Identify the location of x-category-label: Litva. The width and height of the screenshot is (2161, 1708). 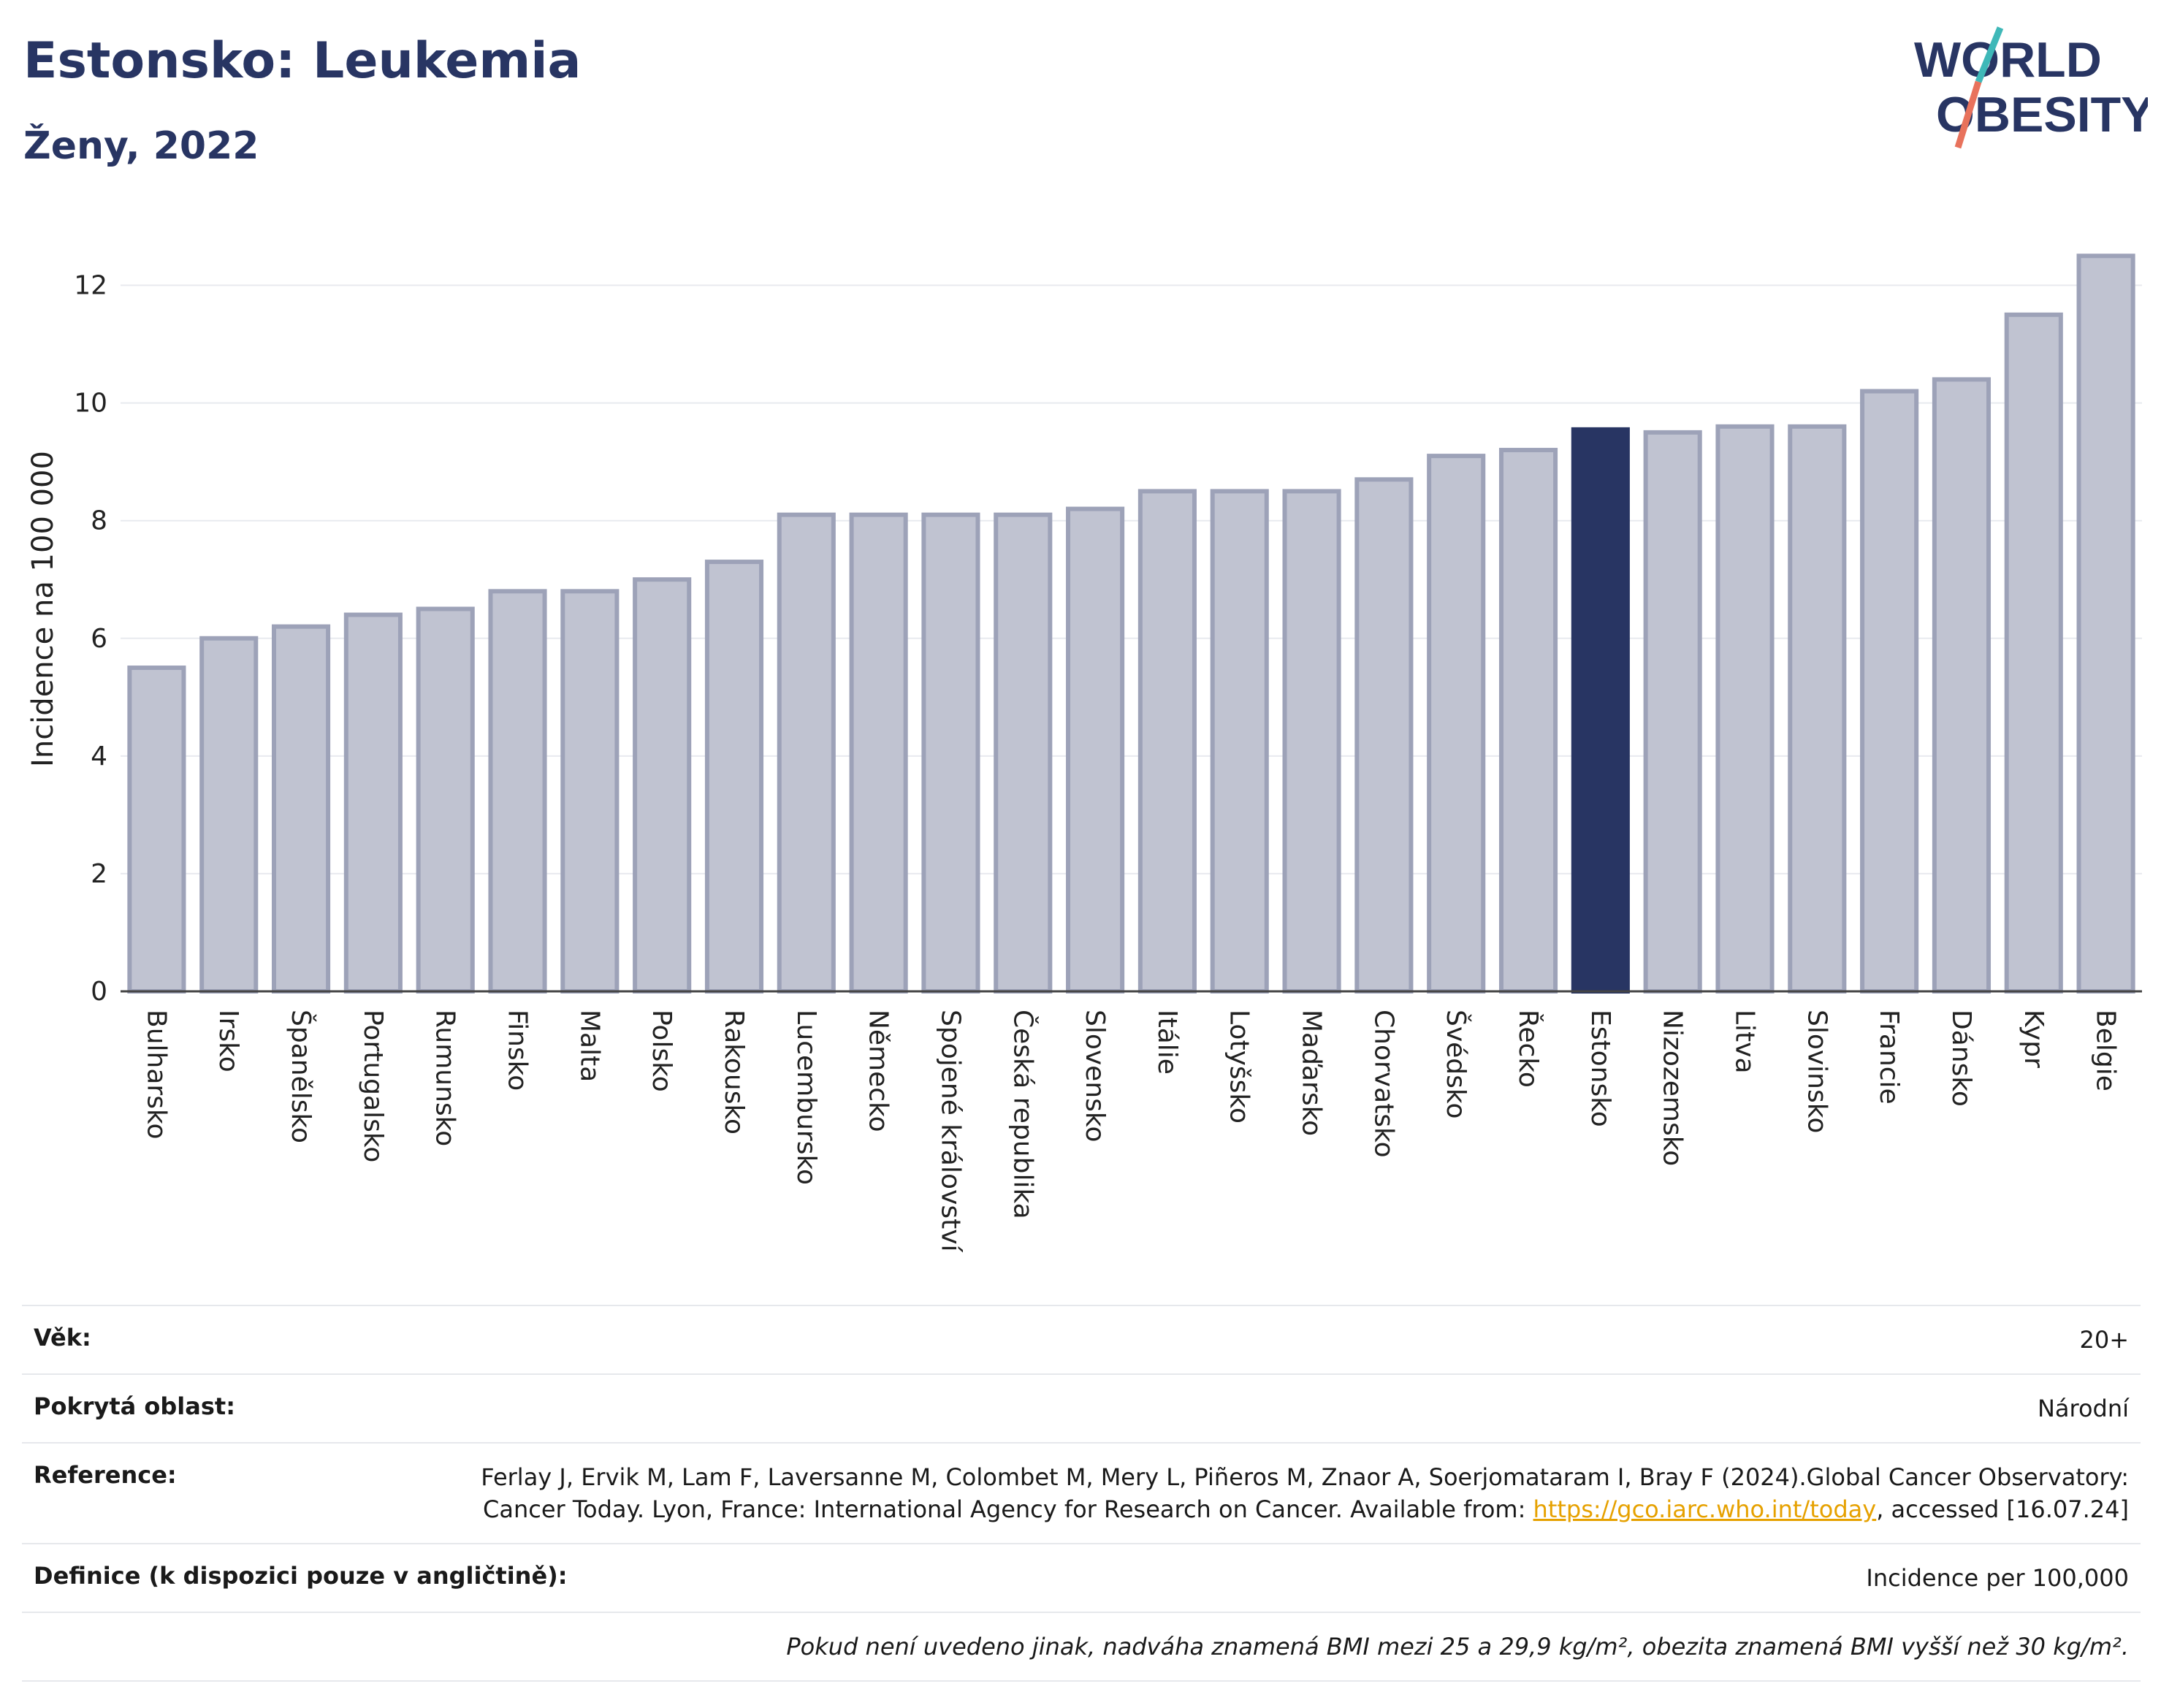
(1744, 1042).